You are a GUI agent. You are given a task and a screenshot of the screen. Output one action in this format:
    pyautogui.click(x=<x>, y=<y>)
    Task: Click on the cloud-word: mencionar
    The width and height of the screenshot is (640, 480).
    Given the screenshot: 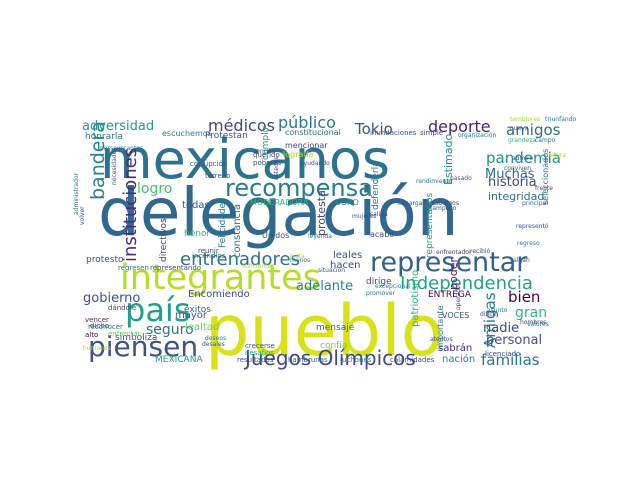 What is the action you would take?
    pyautogui.click(x=306, y=145)
    